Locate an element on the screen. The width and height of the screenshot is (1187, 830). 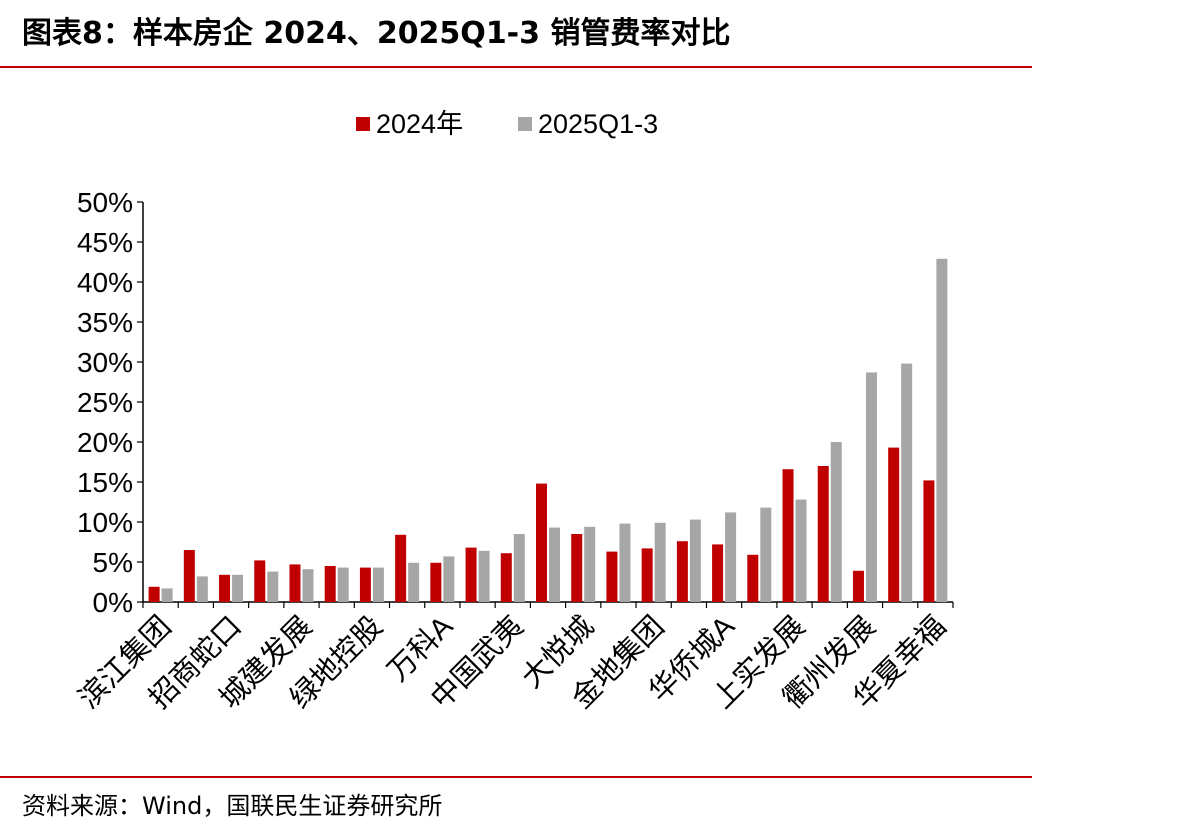
legend-swatch-2024 is located at coordinates (363, 124).